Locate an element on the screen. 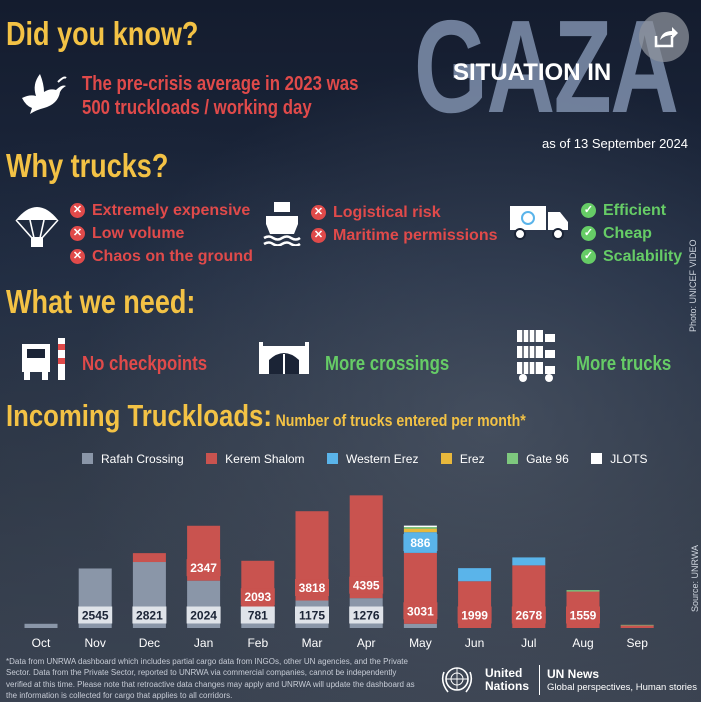  chart-subtitle: Number of trucks entered per month* is located at coordinates (400, 420).